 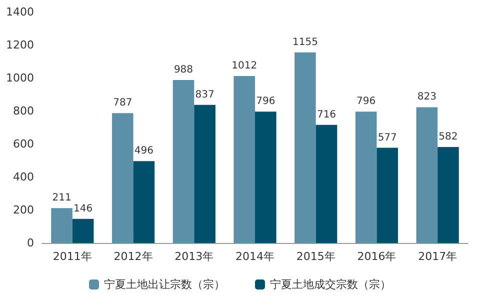 What do you see at coordinates (204, 94) in the screenshot?
I see `data-label: 837` at bounding box center [204, 94].